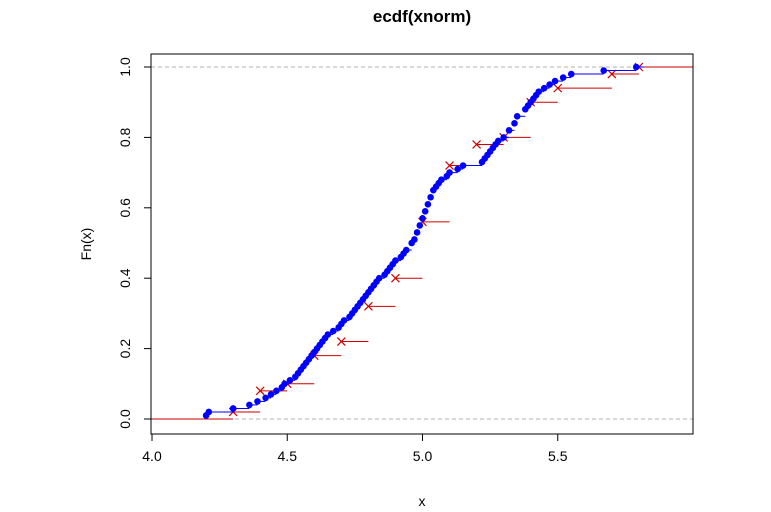 The image size is (771, 512). What do you see at coordinates (125, 349) in the screenshot?
I see `y-tick-label: 0.2` at bounding box center [125, 349].